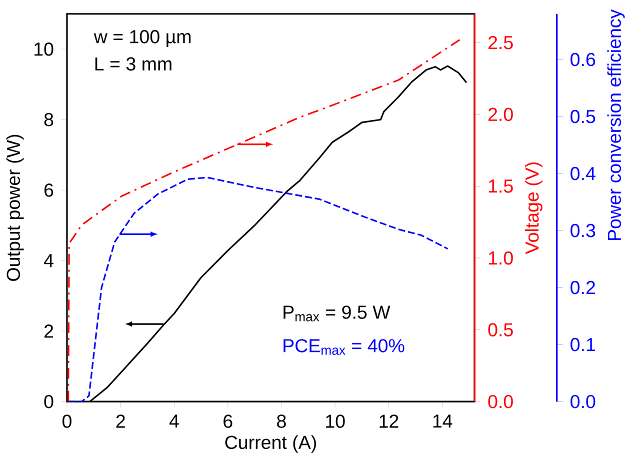  Describe the element at coordinates (174, 421) in the screenshot. I see `x-tick-label: 4` at that location.